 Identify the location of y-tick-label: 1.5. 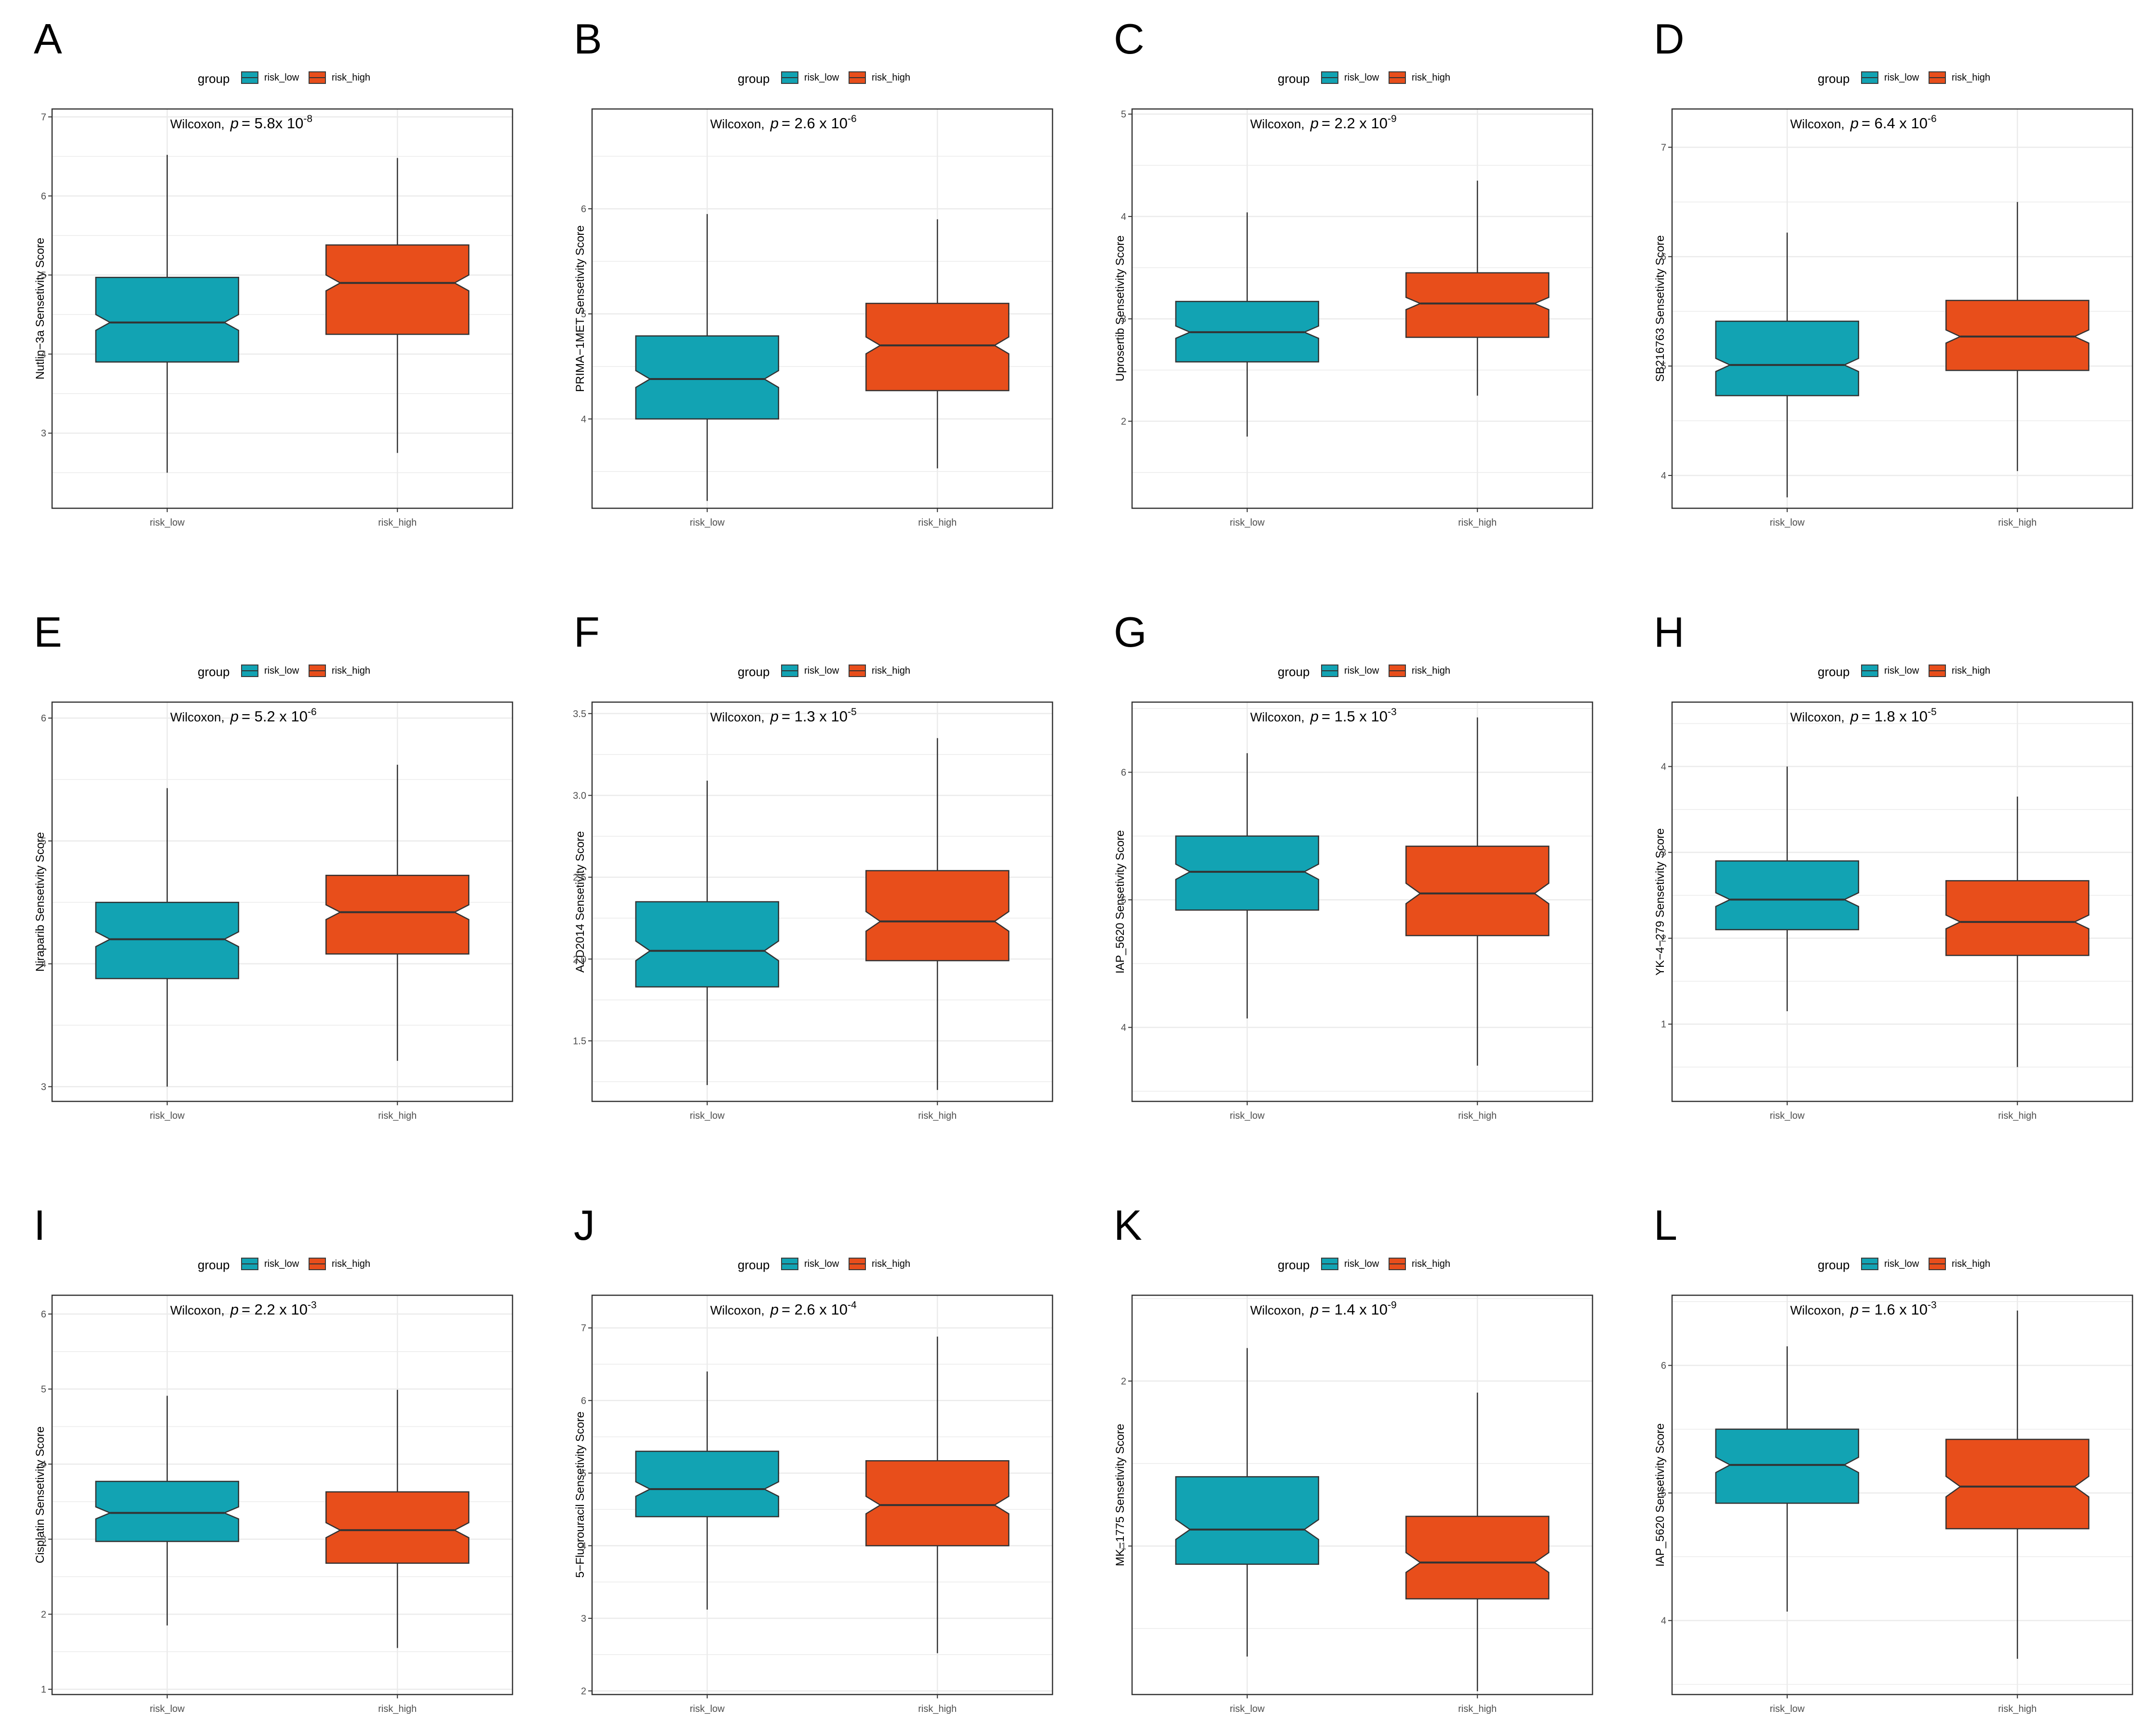
(580, 1041).